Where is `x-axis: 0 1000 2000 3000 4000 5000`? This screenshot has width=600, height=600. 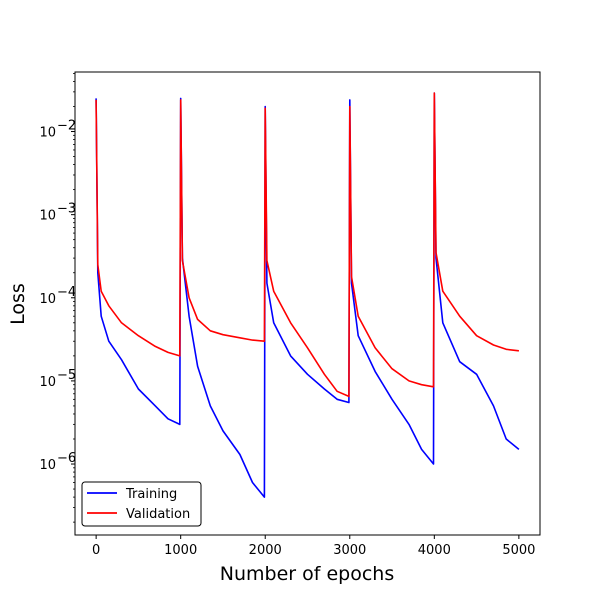
x-axis: 0 1000 2000 3000 4000 5000 is located at coordinates (313, 546).